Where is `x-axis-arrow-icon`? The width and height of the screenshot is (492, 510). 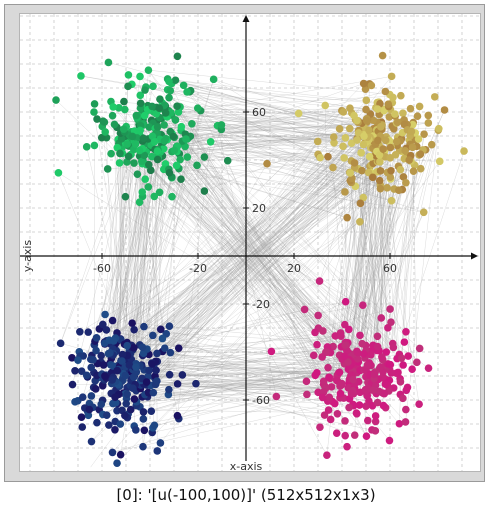
x-axis-arrow-icon is located at coordinates (474, 256).